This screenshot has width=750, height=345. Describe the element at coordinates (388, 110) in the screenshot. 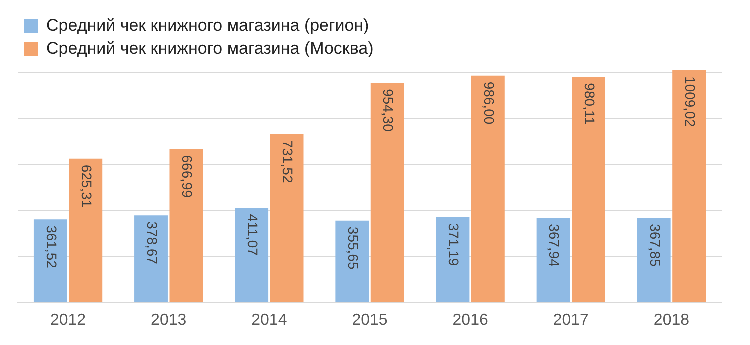

I see `data-label: 954,30` at that location.